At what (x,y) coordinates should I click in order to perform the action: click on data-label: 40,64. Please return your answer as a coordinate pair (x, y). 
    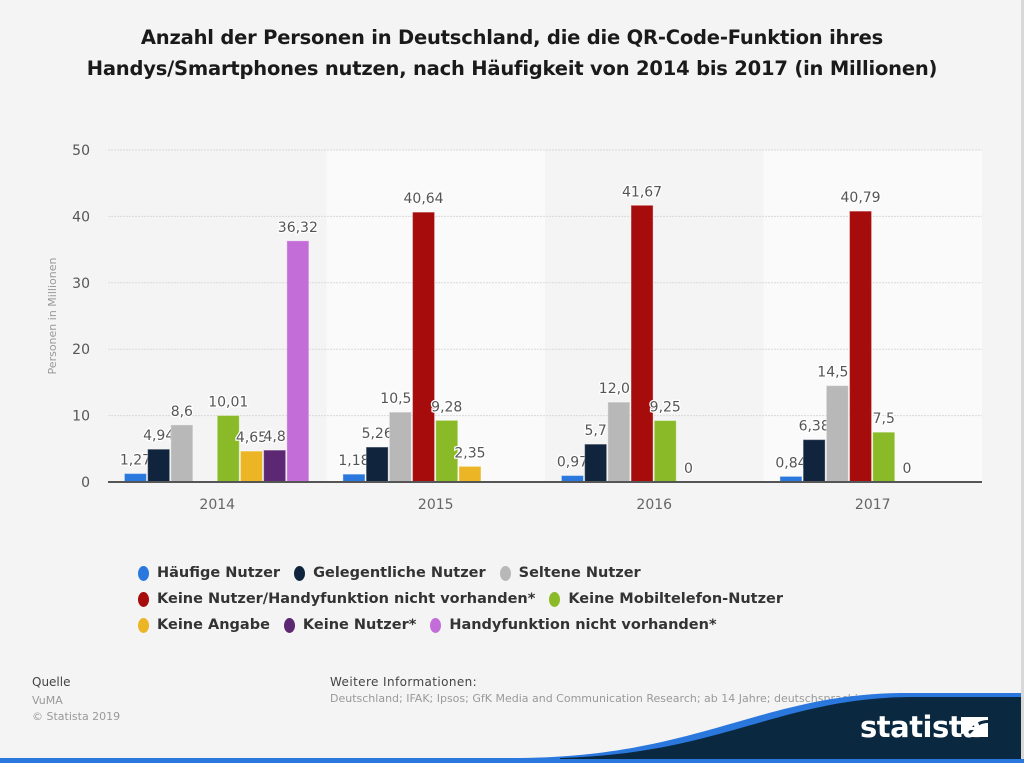
    Looking at the image, I should click on (424, 199).